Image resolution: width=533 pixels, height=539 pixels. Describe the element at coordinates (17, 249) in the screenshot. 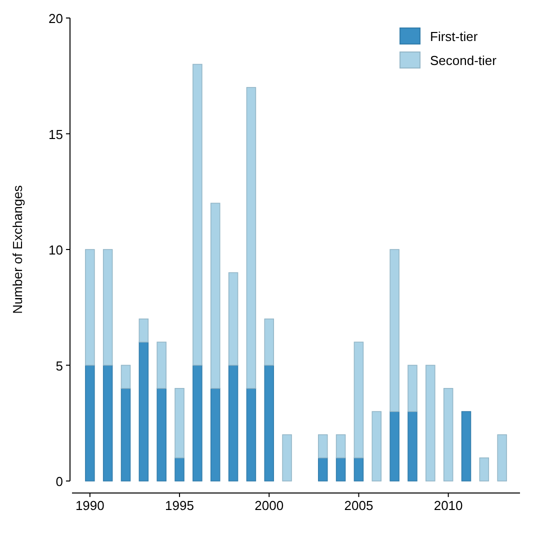

I see `y-axis-title: Number of Exchanges` at that location.